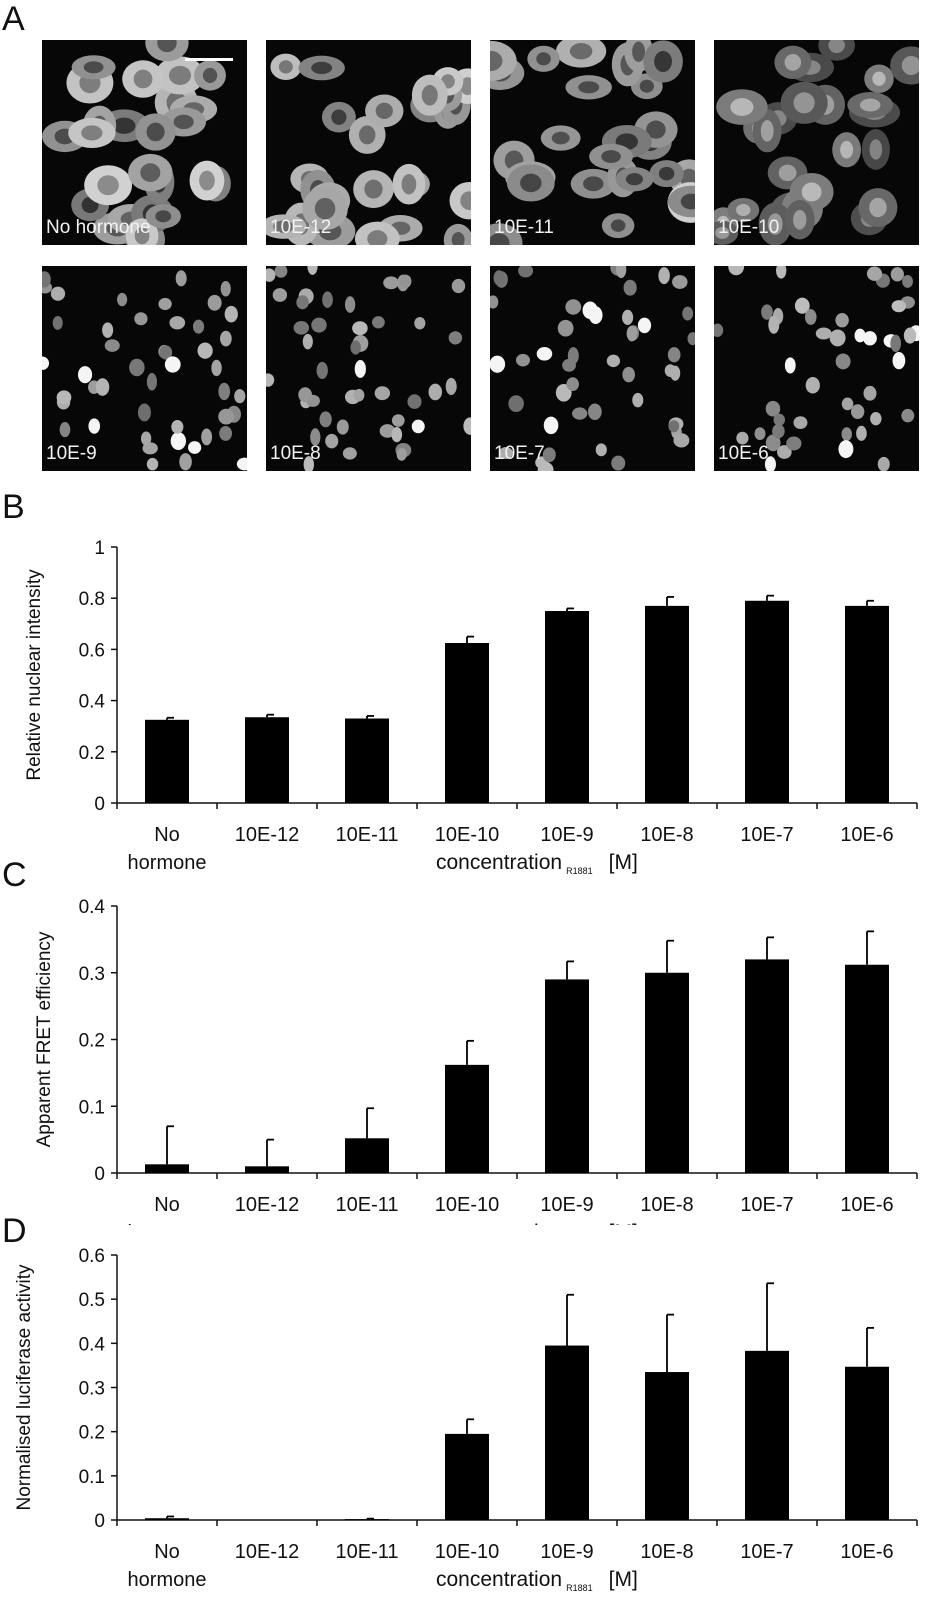  What do you see at coordinates (14, 1231) in the screenshot?
I see `panel-letter-d: D` at bounding box center [14, 1231].